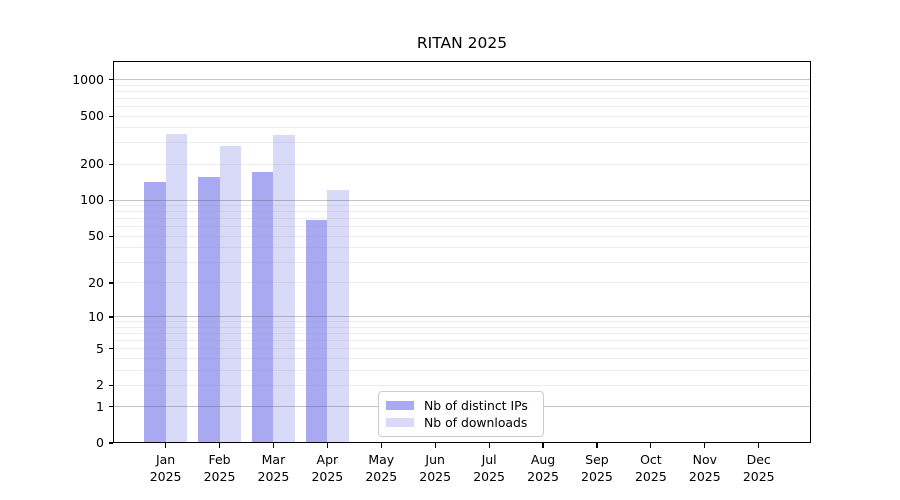  Describe the element at coordinates (543, 468) in the screenshot. I see `x-tick-label-aug: Aug 2025` at that location.